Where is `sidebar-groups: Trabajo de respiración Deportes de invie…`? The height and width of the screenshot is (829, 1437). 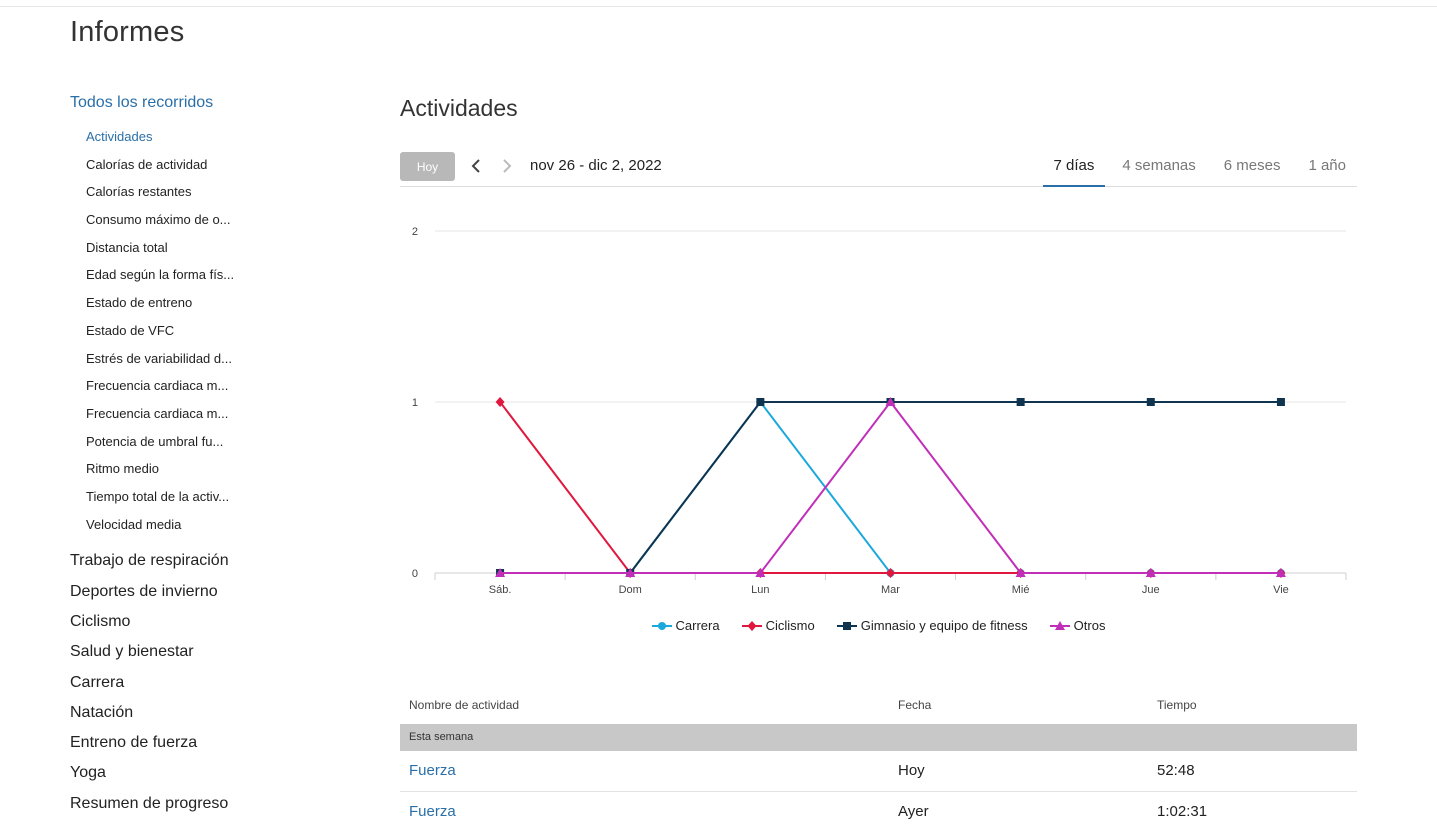
sidebar-groups: Trabajo de respiración Deportes de invie… is located at coordinates (200, 682).